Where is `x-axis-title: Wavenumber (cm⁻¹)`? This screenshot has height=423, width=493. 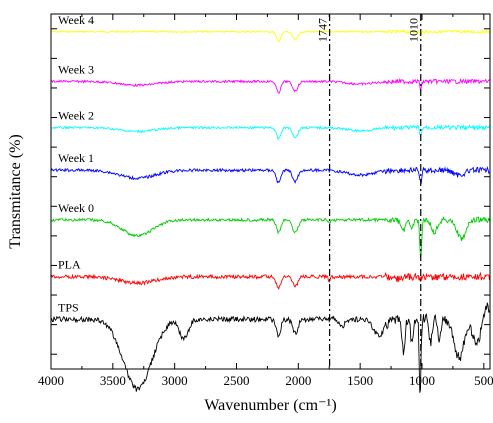
x-axis-title: Wavenumber (cm⁻¹) is located at coordinates (270, 405).